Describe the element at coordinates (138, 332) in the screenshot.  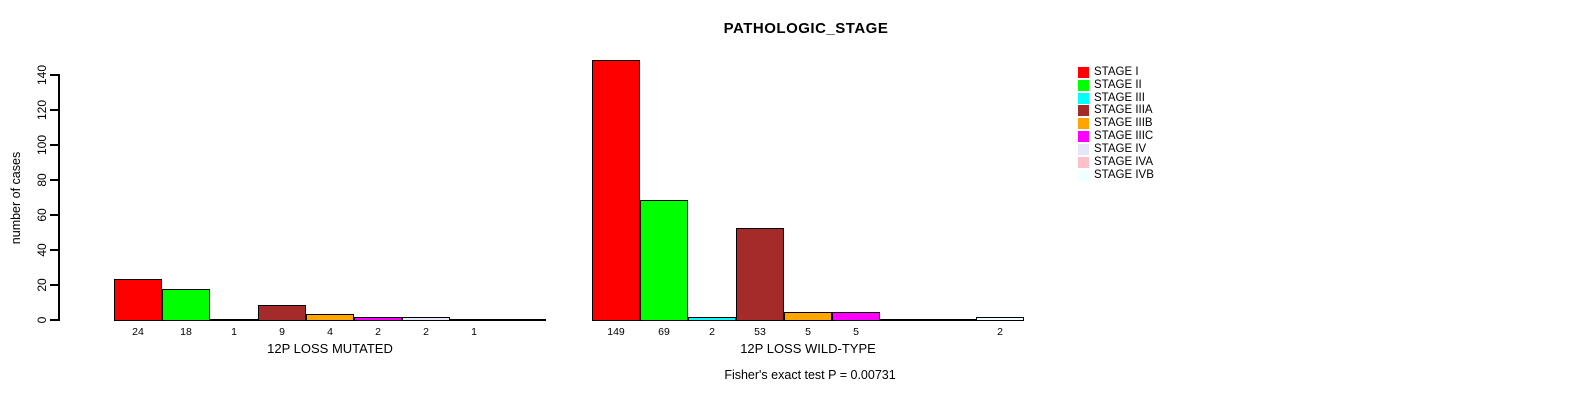
I see `bar-value-label: 24` at that location.